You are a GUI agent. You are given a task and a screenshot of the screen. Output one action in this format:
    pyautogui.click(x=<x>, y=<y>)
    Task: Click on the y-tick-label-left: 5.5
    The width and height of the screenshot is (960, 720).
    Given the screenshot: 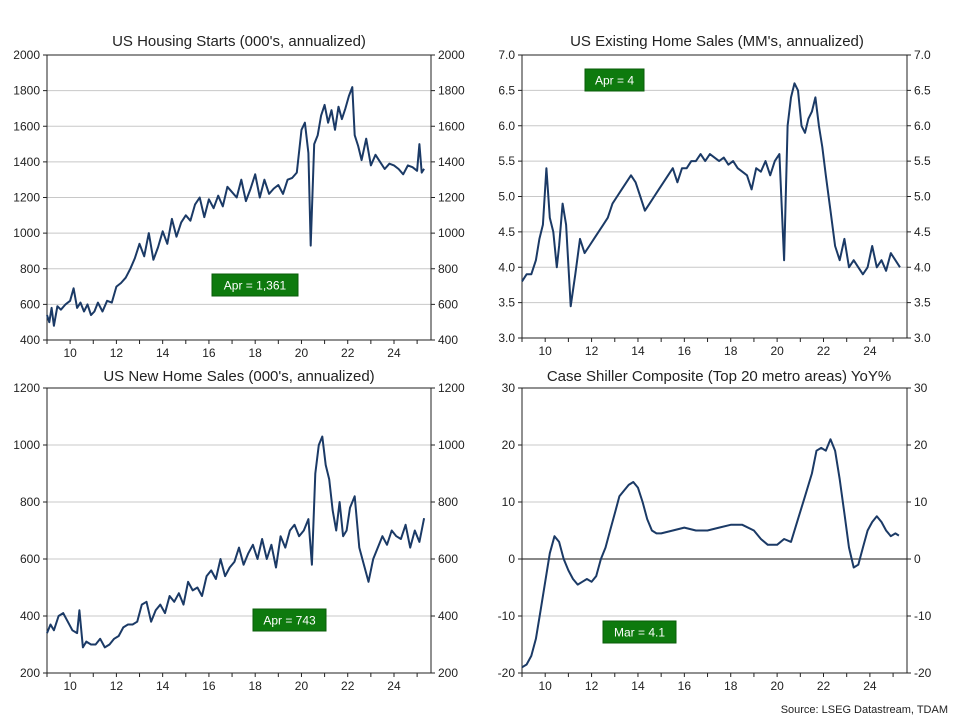 What is the action you would take?
    pyautogui.click(x=506, y=161)
    